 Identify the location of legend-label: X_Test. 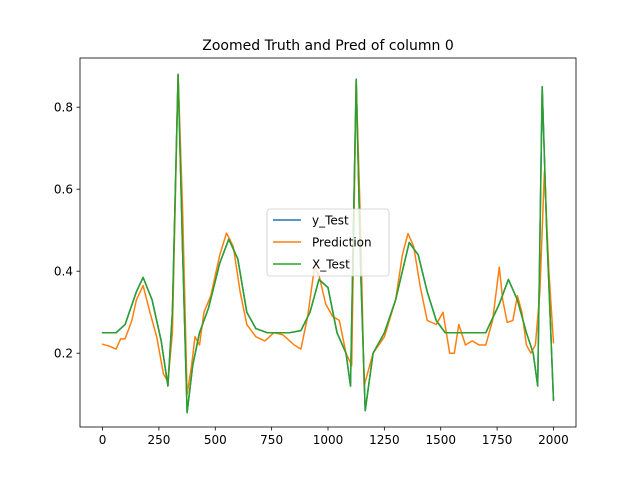
(331, 265).